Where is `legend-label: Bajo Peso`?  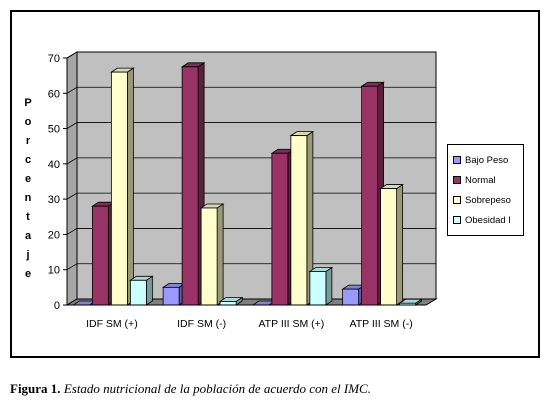
legend-label: Bajo Peso is located at coordinates (487, 160).